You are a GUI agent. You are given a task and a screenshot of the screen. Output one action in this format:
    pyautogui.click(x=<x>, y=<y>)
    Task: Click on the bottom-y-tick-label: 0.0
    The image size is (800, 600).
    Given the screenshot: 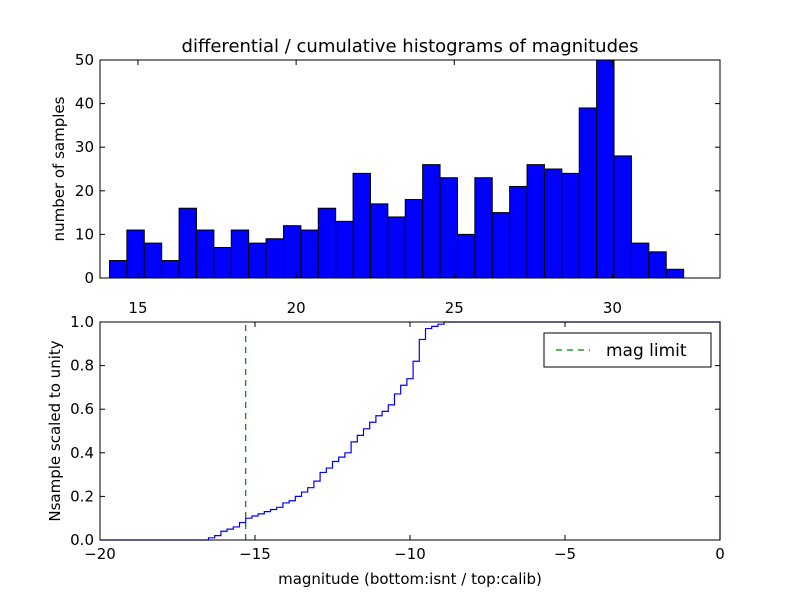 What is the action you would take?
    pyautogui.click(x=82, y=540)
    